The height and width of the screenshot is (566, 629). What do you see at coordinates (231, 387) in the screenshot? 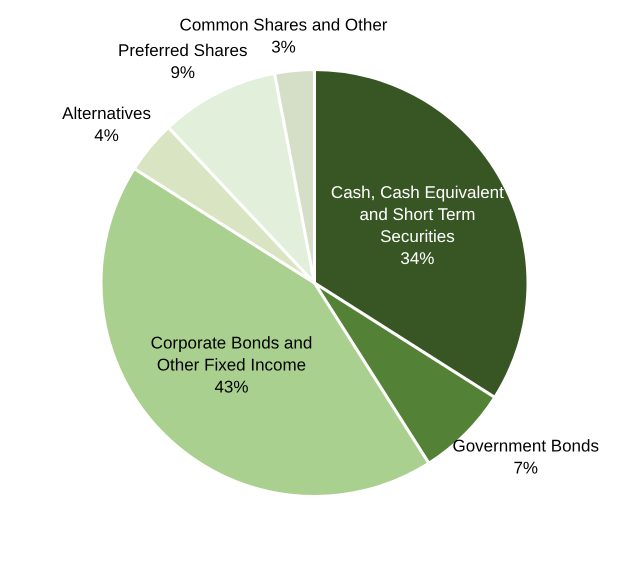
I see `data-label: 43%` at bounding box center [231, 387].